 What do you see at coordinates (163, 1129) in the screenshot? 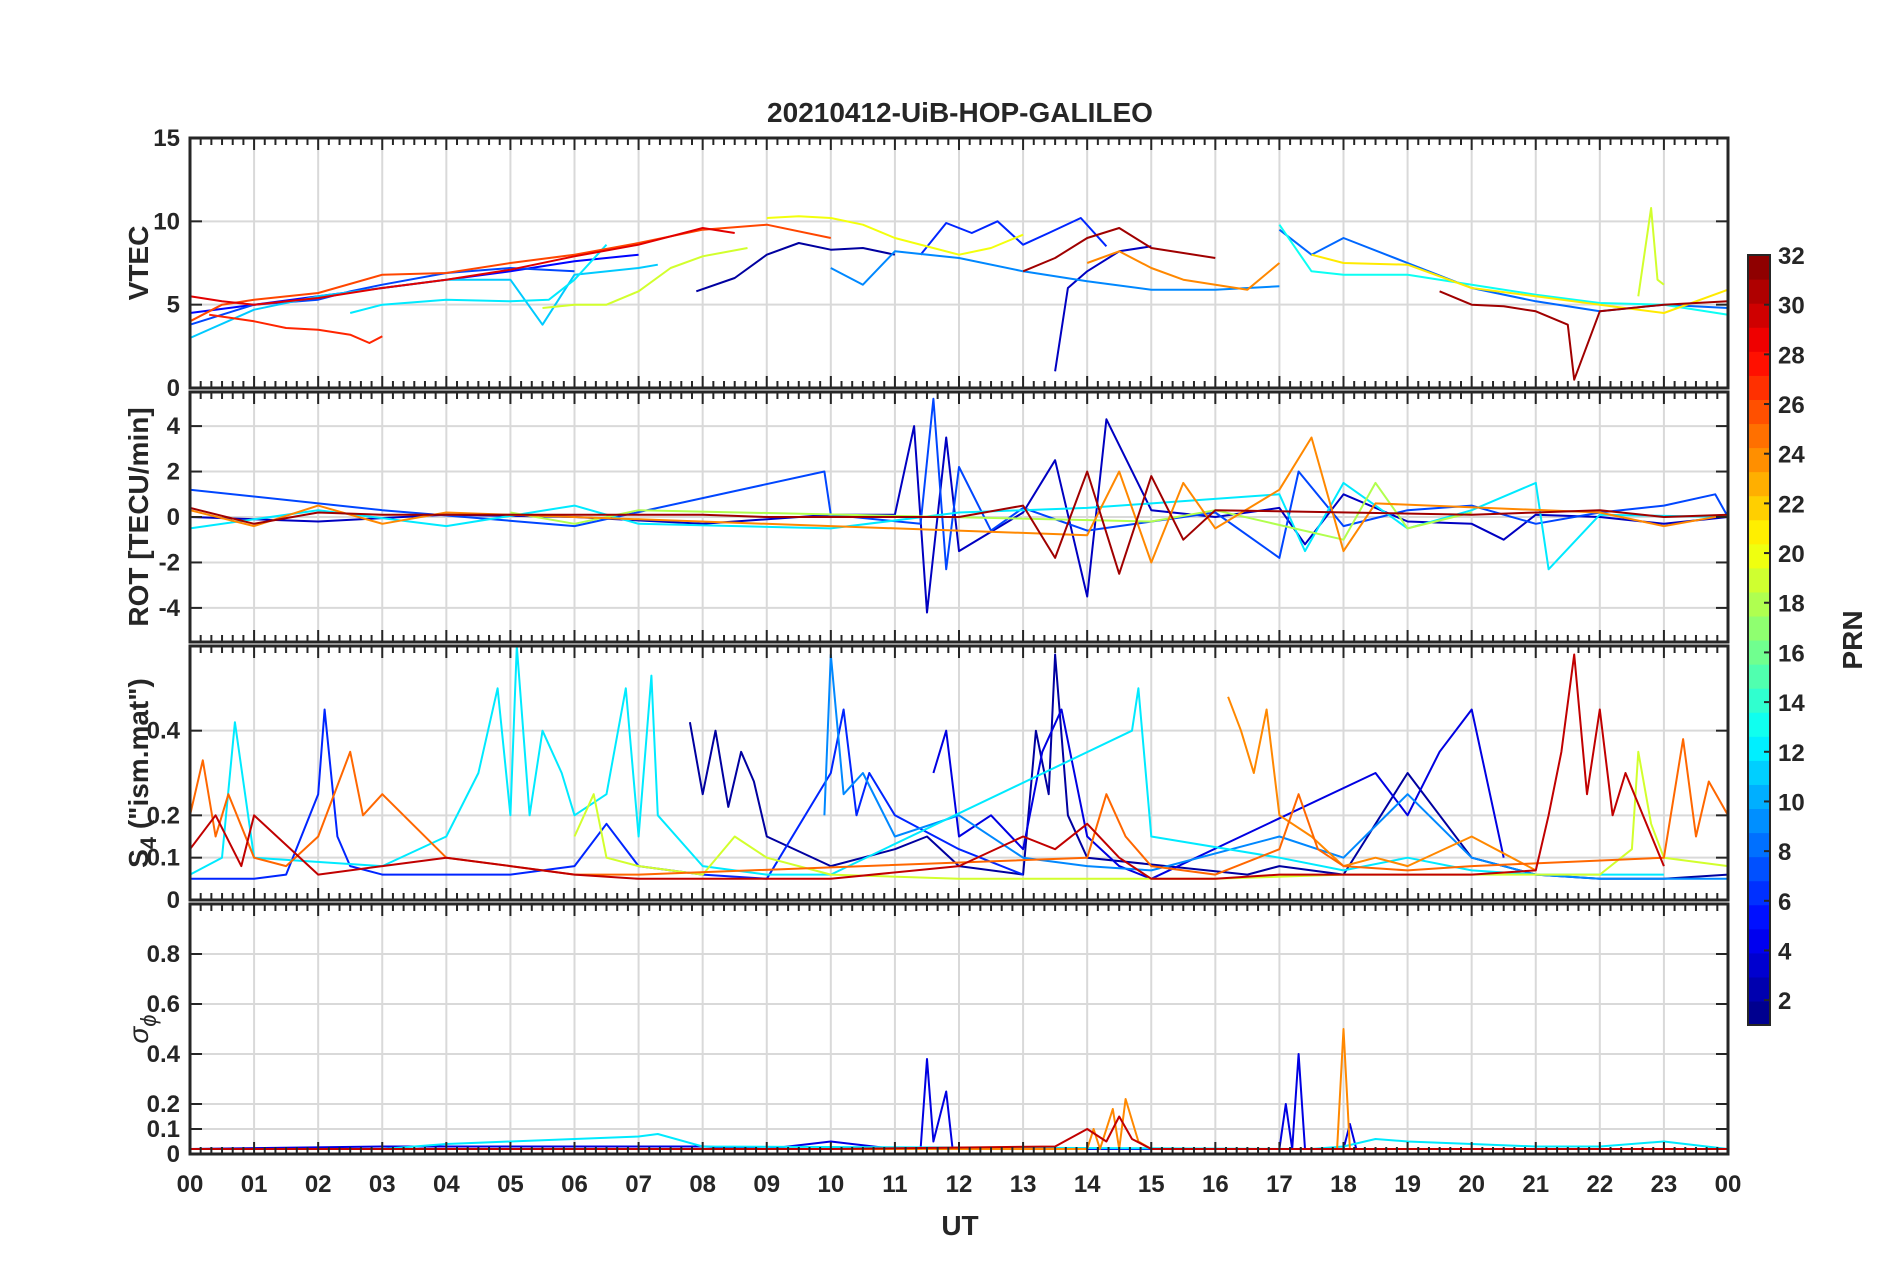
I see `sigma-ytick-label: 0.1` at bounding box center [163, 1129].